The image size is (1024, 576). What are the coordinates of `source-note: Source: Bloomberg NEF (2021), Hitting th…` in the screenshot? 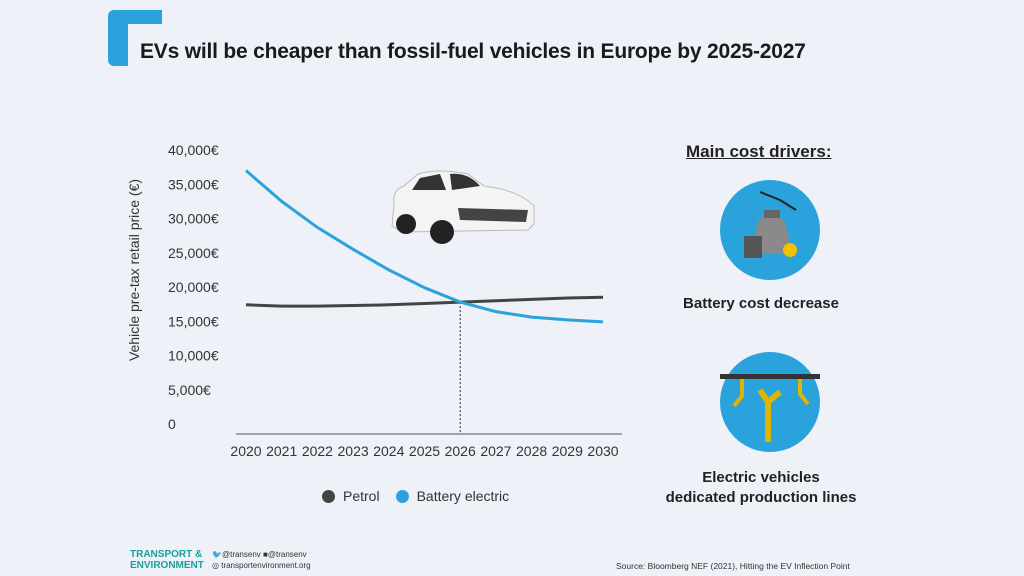 It's located at (733, 566).